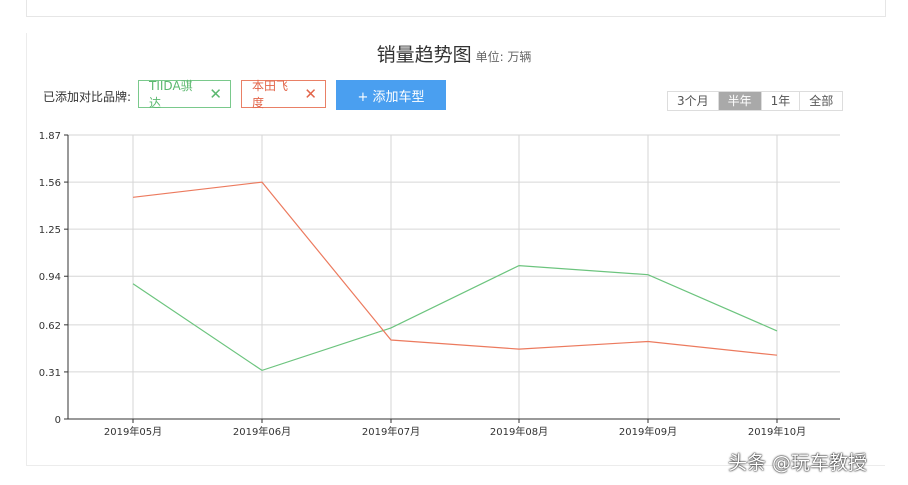 Image resolution: width=908 pixels, height=485 pixels. I want to click on x-tick-label: 2019年09月, so click(648, 431).